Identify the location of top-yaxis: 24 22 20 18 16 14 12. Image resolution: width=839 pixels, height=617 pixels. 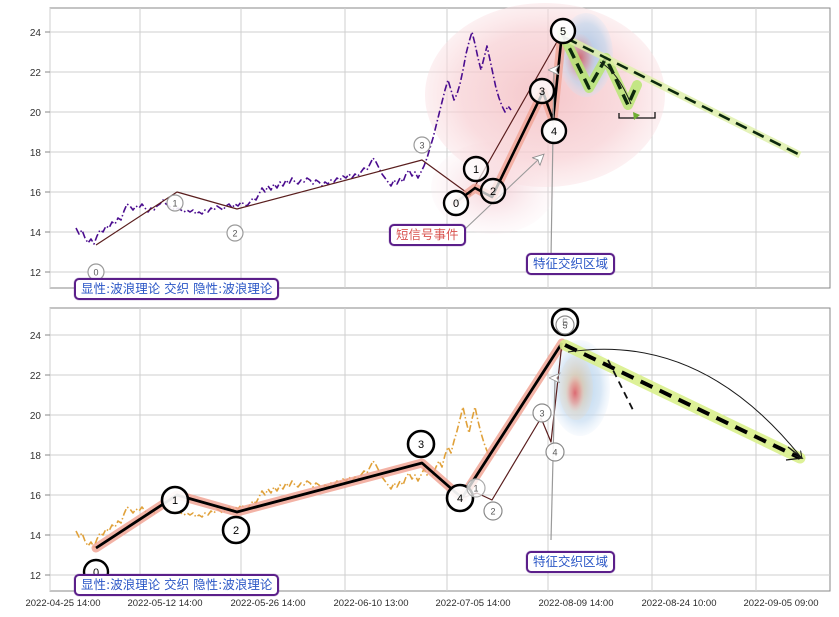
(40, 153).